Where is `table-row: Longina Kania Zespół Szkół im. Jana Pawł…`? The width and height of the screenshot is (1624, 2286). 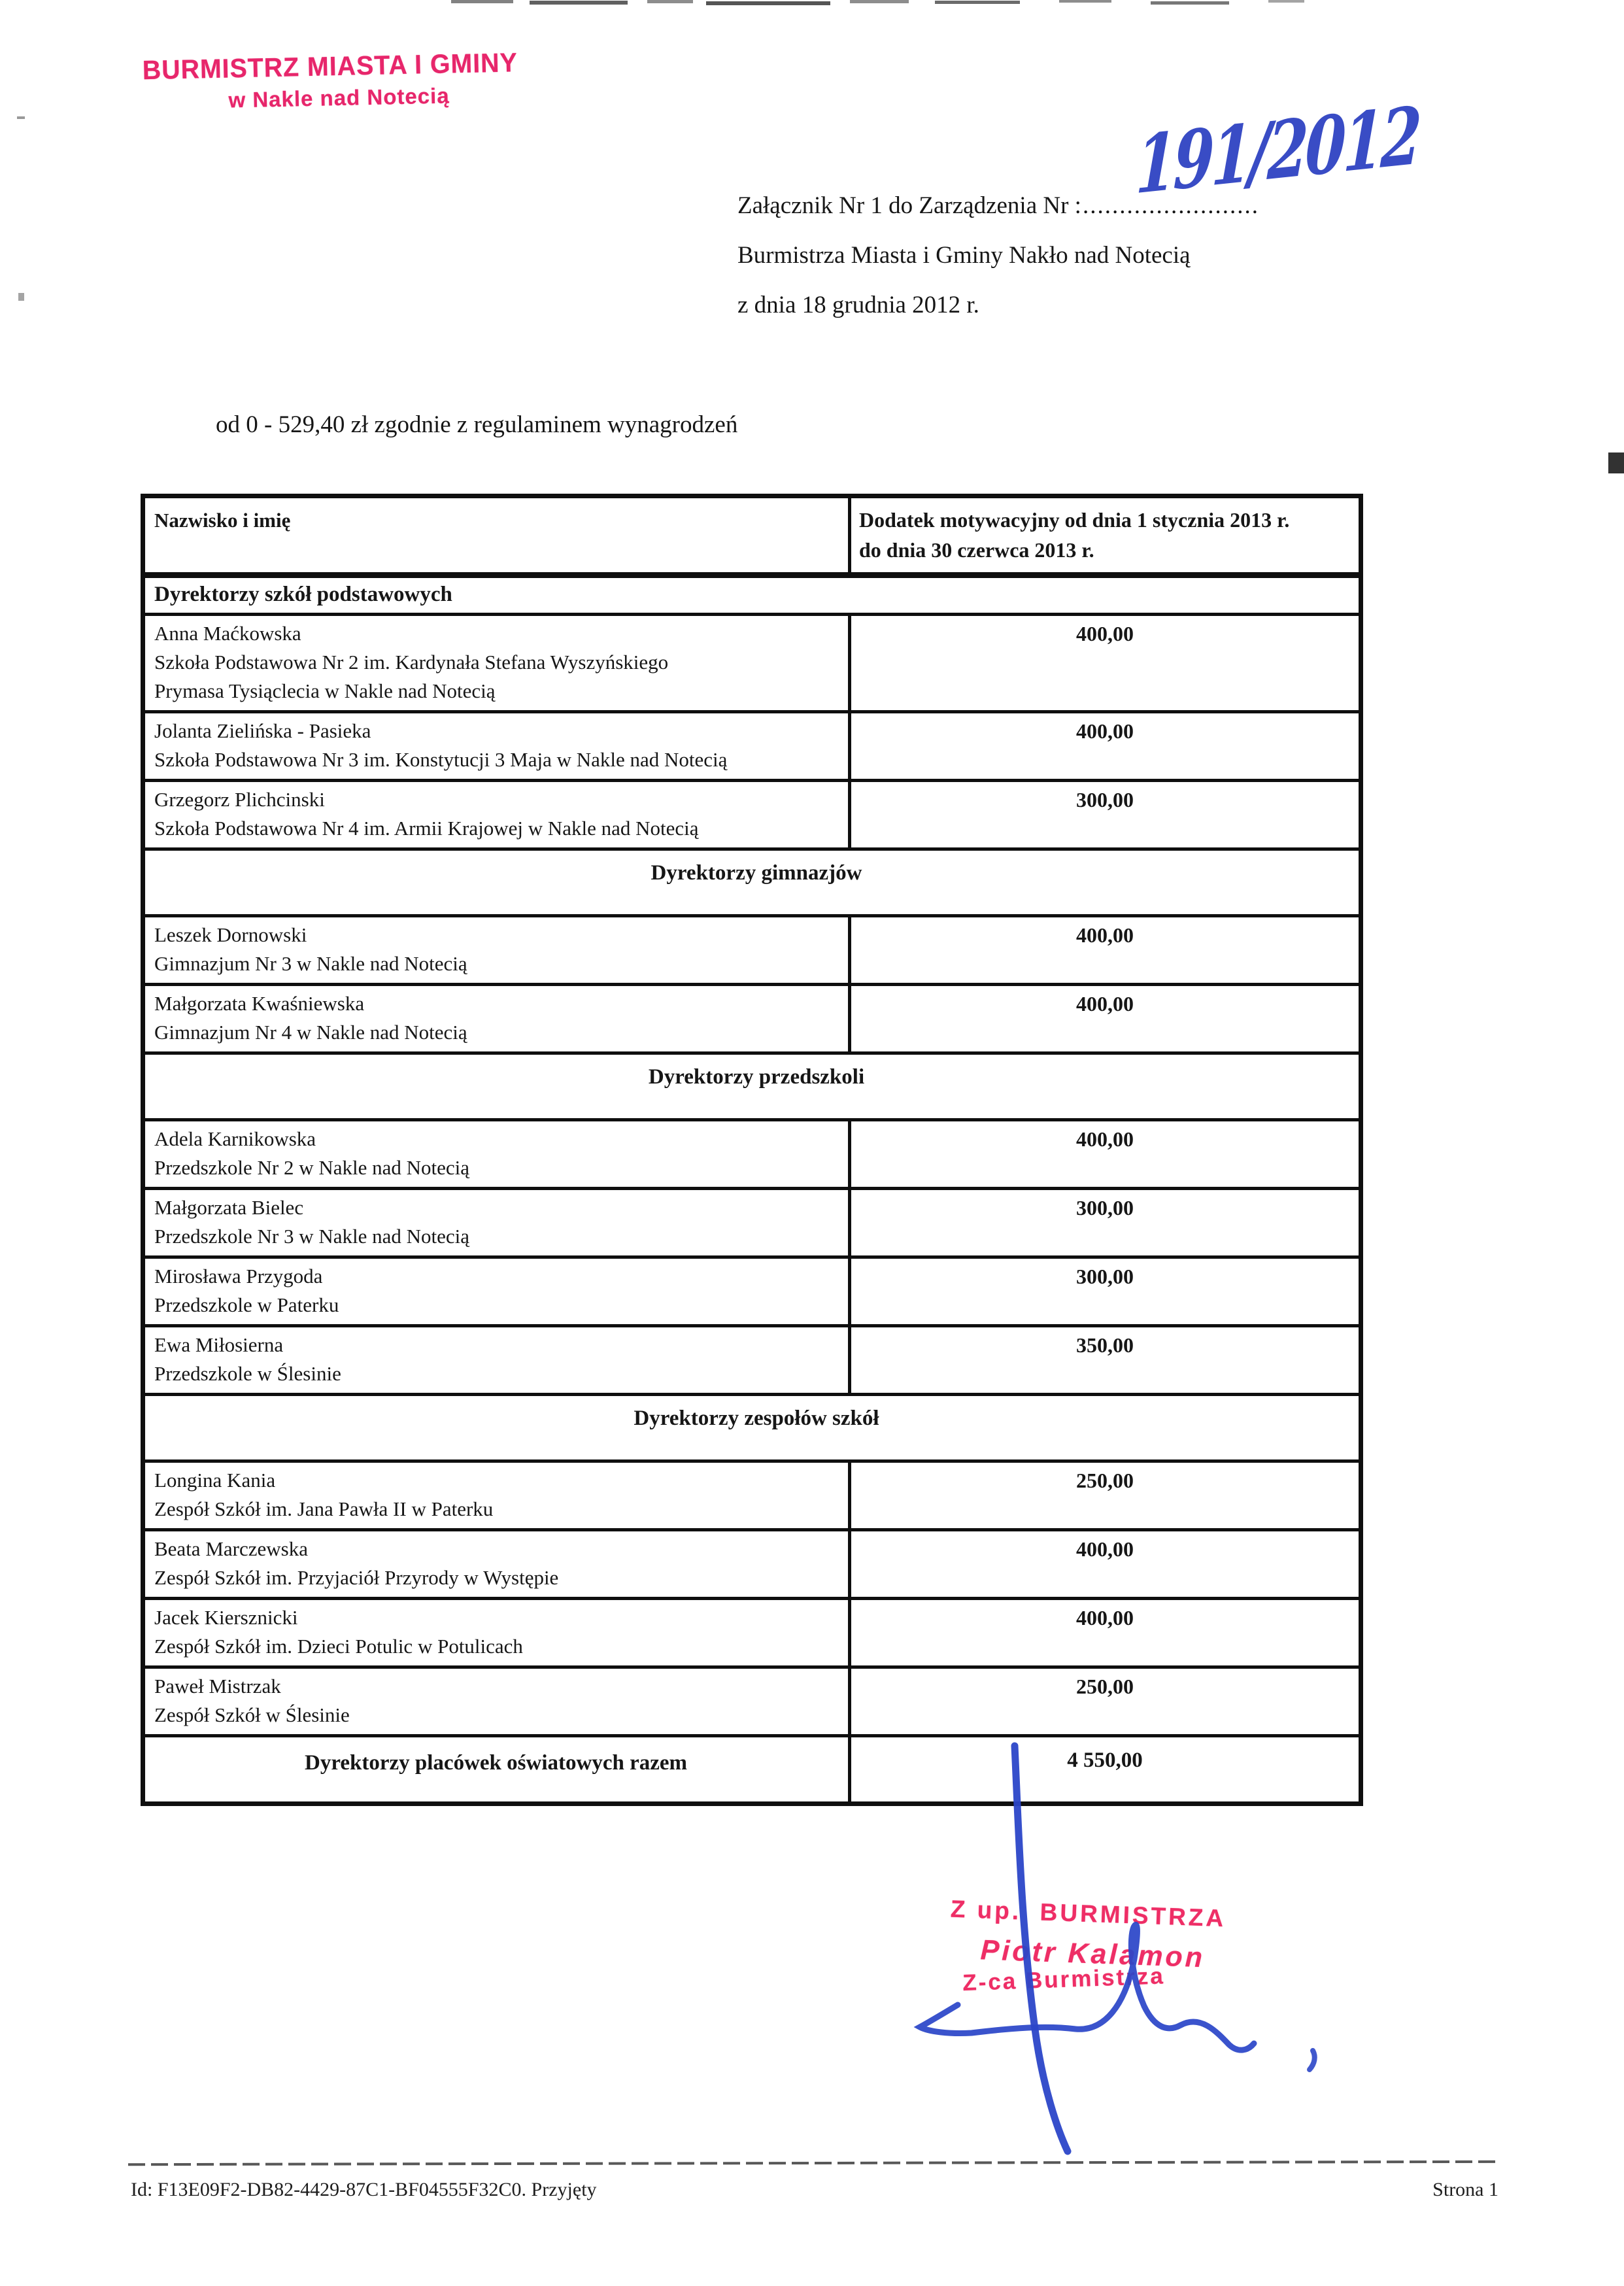
table-row: Longina Kania Zespół Szkół im. Jana Pawł… is located at coordinates (752, 1494).